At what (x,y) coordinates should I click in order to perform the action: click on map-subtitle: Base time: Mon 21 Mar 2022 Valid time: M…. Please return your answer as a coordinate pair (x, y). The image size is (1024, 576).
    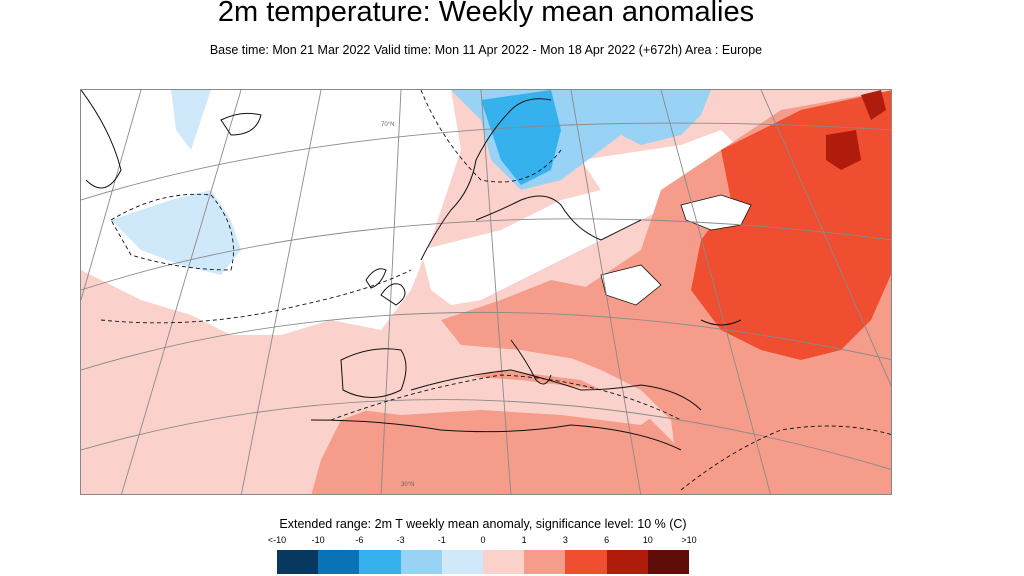
    Looking at the image, I should click on (486, 50).